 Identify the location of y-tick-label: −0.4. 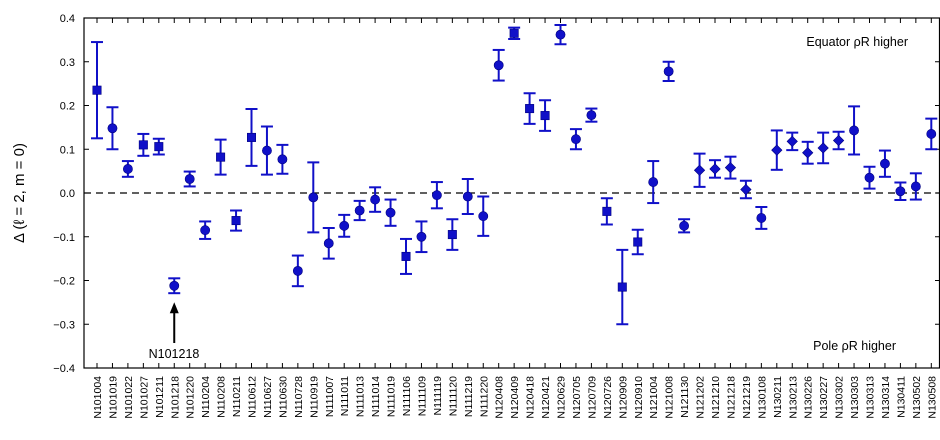
(64, 369).